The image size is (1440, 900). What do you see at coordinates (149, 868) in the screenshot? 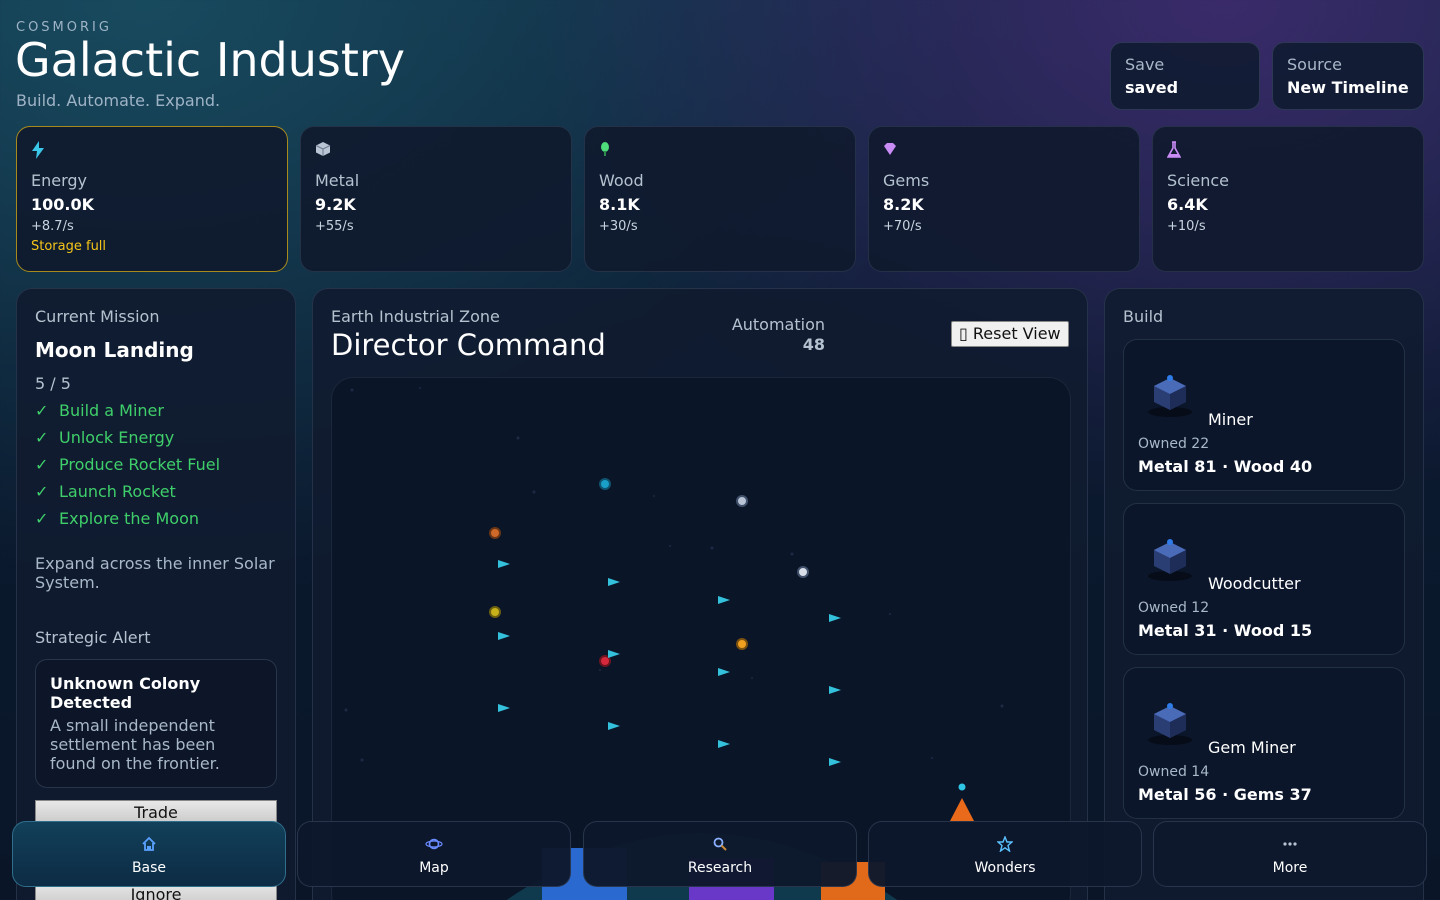
I see `nav-label: Base` at bounding box center [149, 868].